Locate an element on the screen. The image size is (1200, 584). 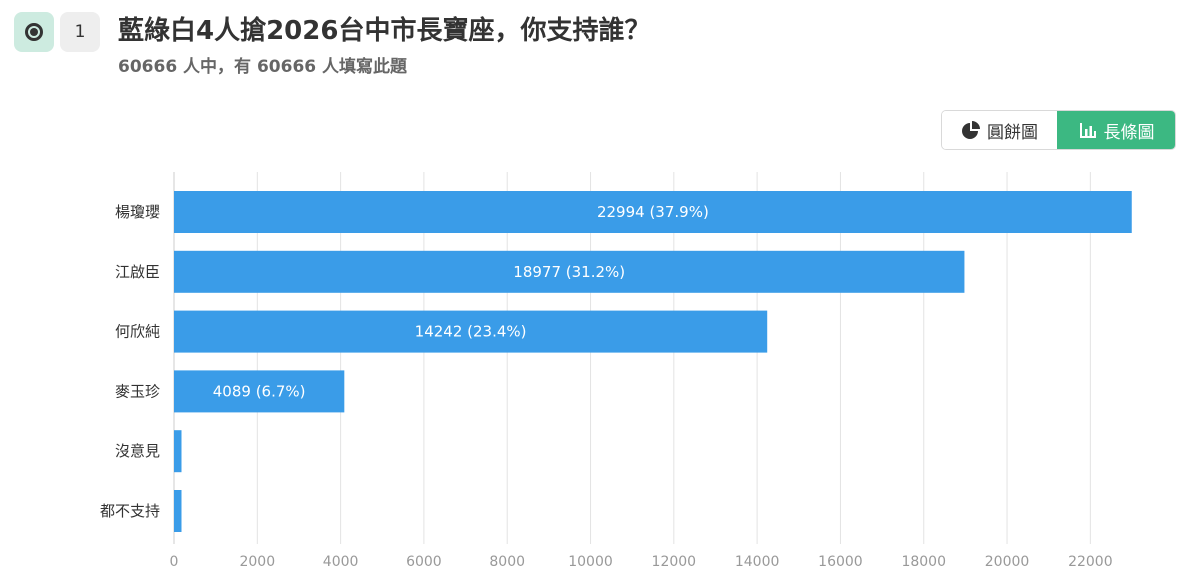
bar-chart-icon is located at coordinates (1087, 130).